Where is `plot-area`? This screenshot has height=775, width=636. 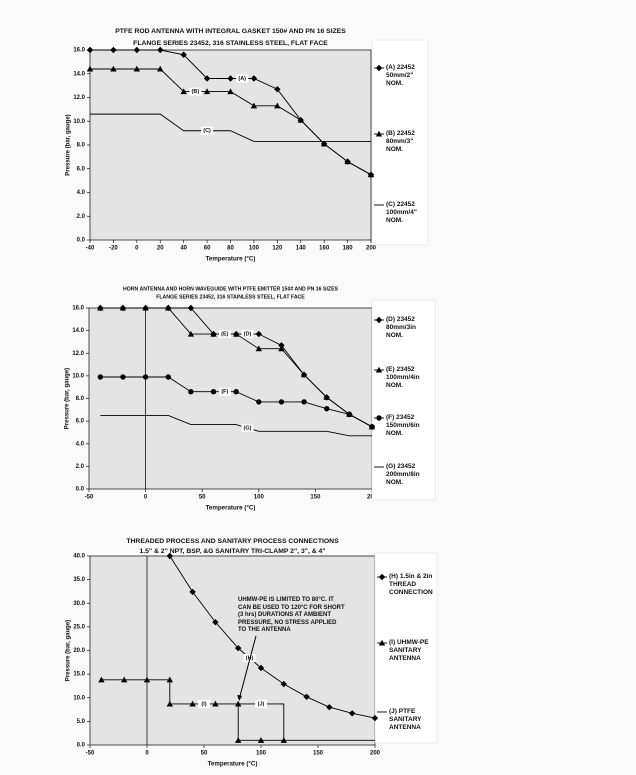
plot-area is located at coordinates (232, 650).